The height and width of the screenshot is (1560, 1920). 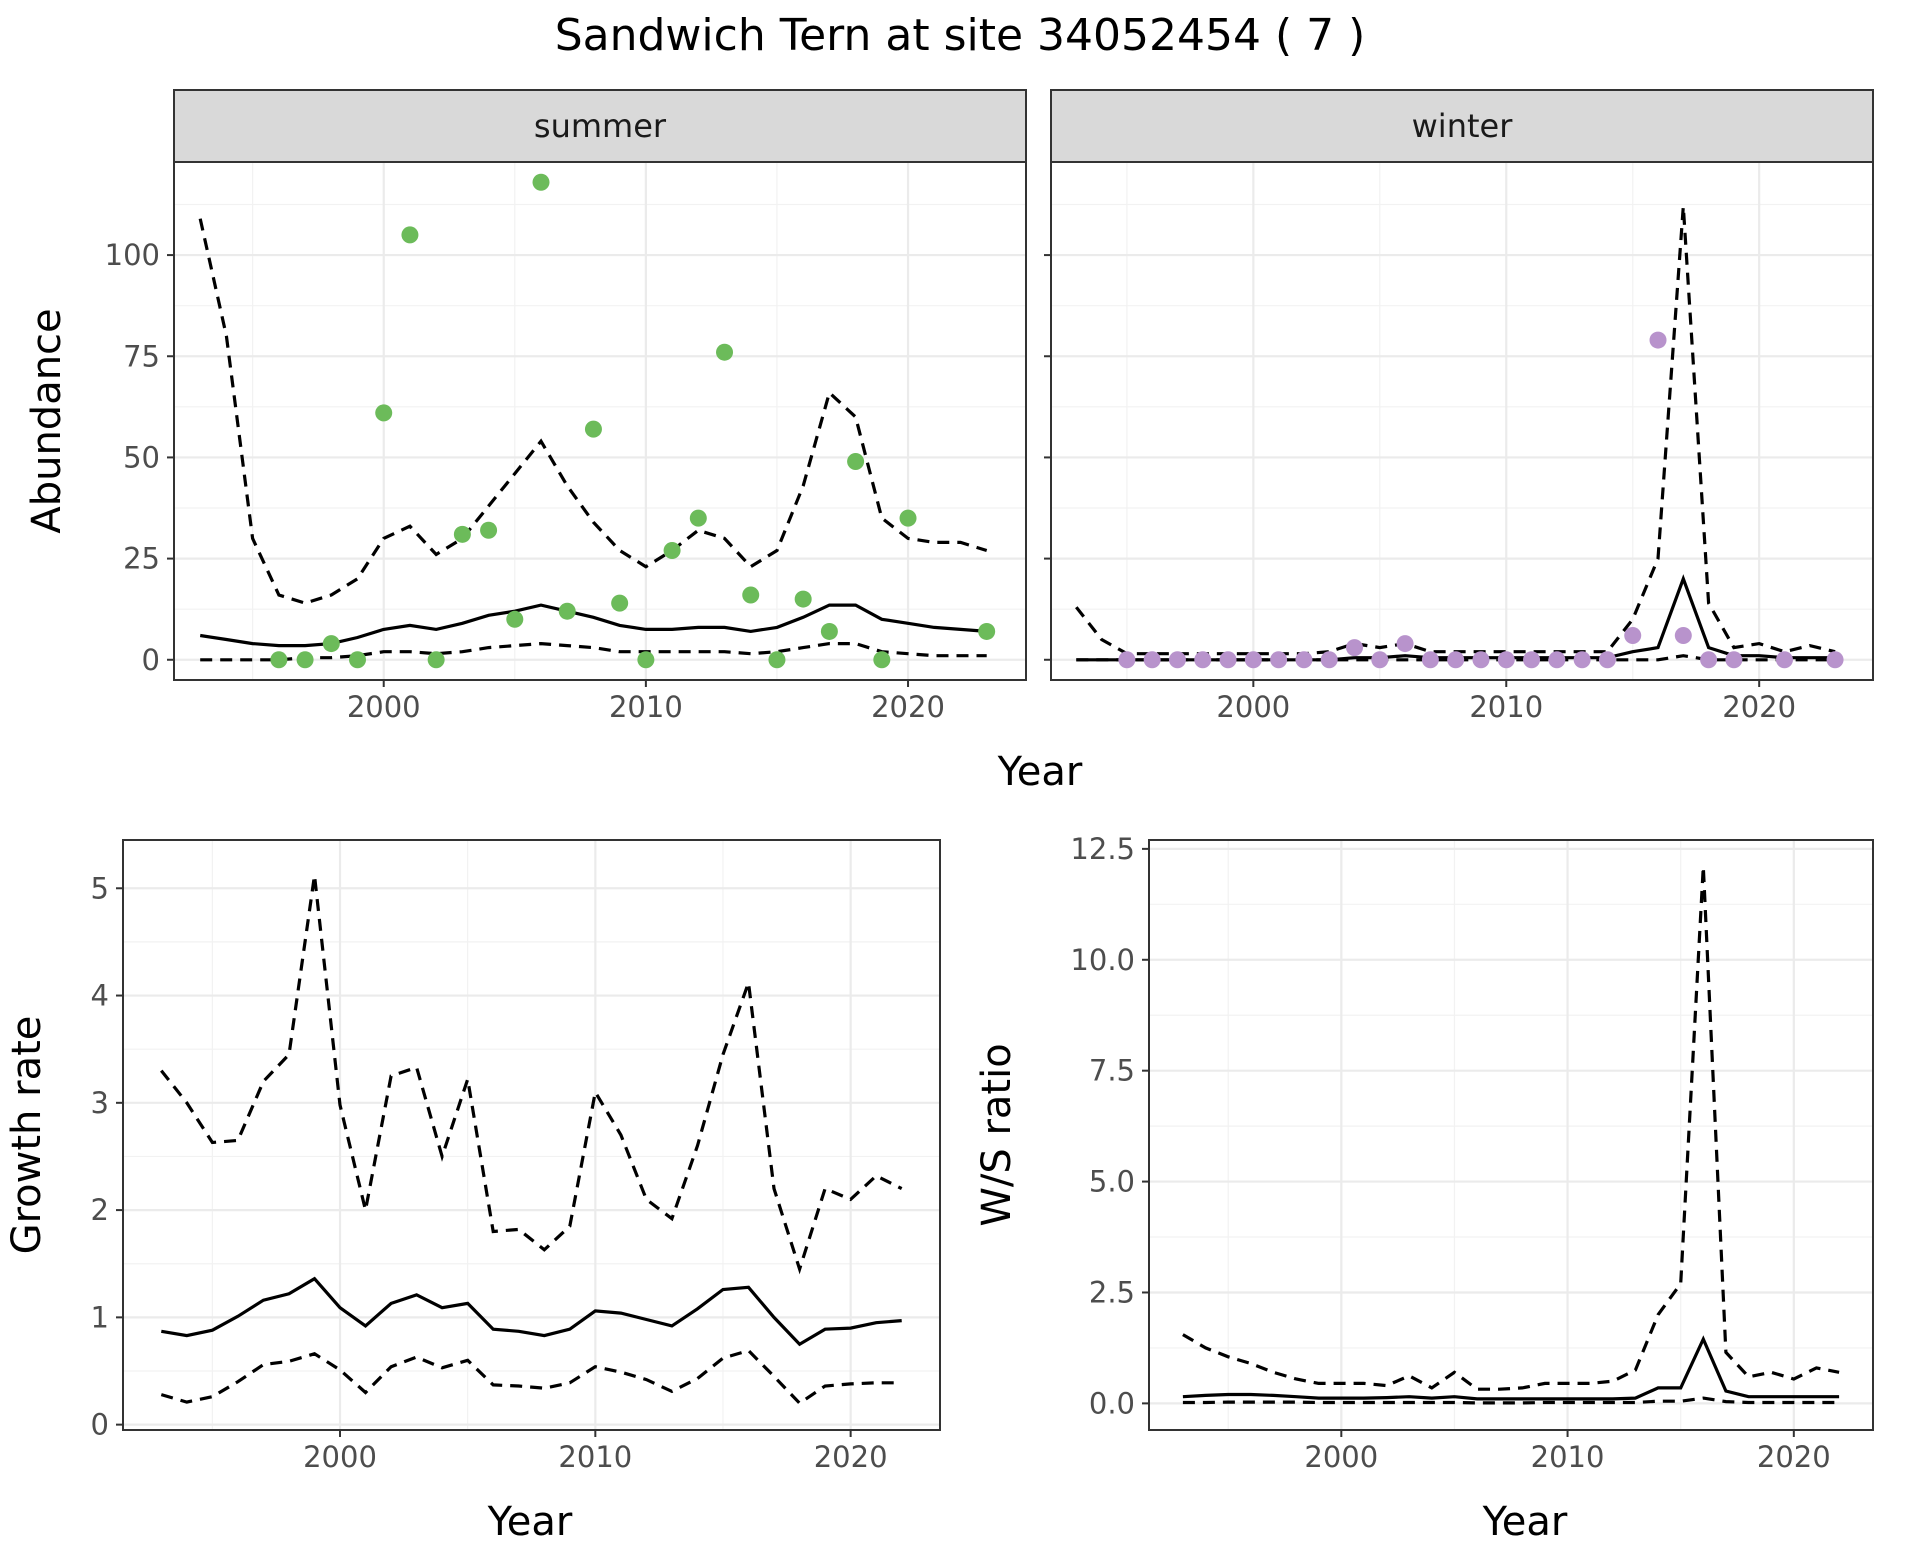 What do you see at coordinates (1112, 1071) in the screenshot?
I see `y-tick-label: 7.5` at bounding box center [1112, 1071].